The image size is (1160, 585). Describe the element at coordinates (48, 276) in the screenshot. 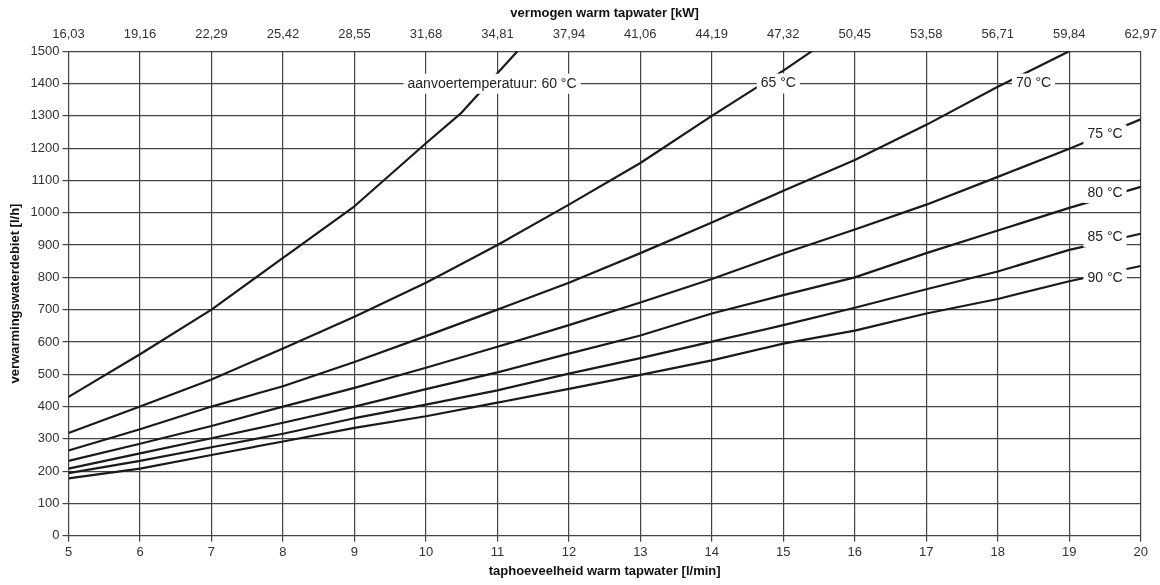

I see `y-tick-label: 800` at that location.